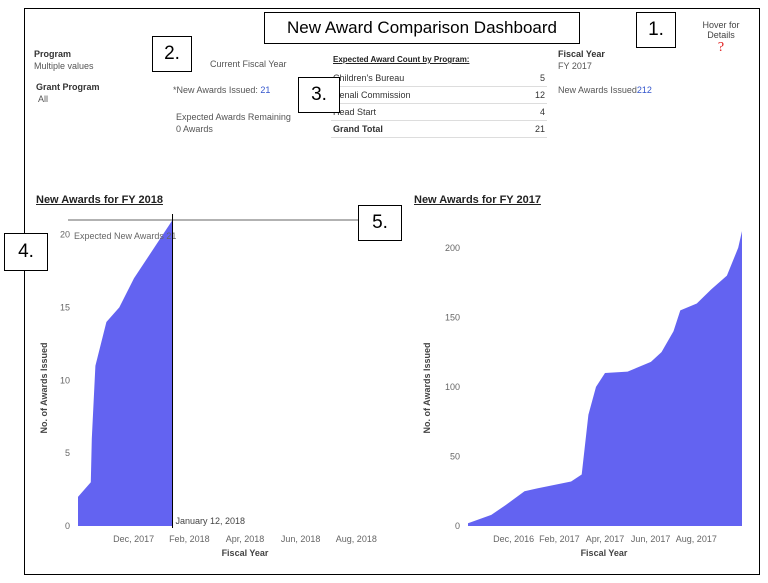 This screenshot has height=583, width=768. I want to click on program-cell: Denali Commission, so click(423, 95).